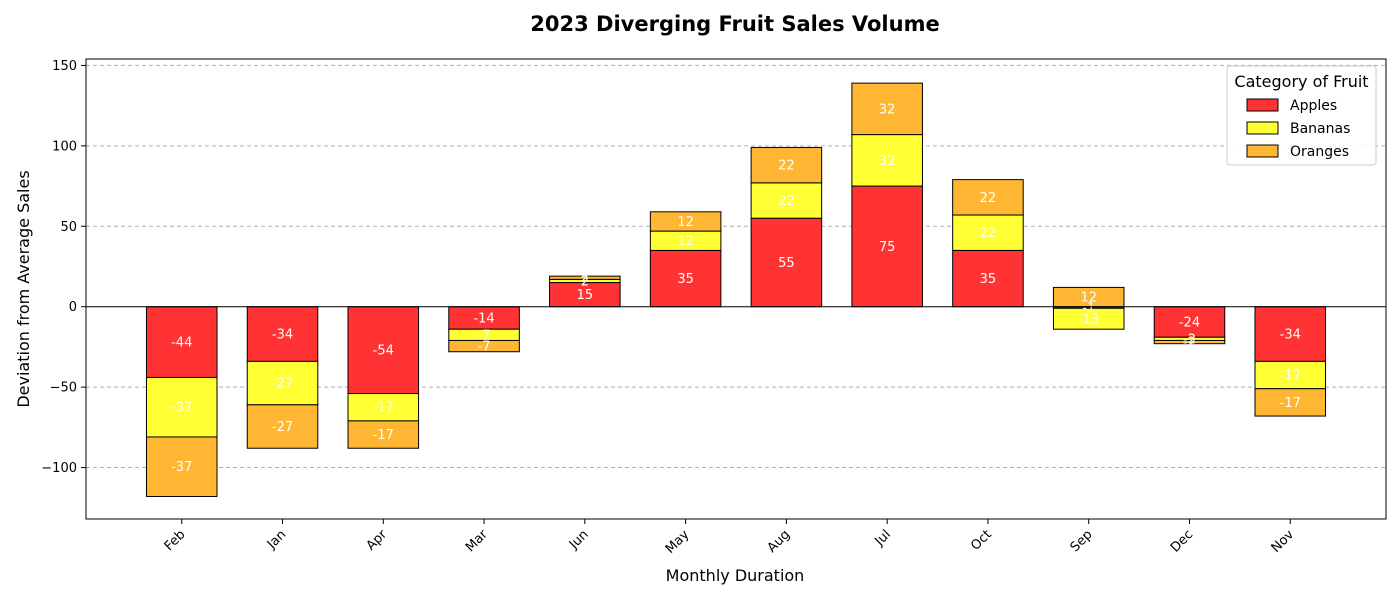  Describe the element at coordinates (377, 540) in the screenshot. I see `x-tick-label: Apr` at that location.